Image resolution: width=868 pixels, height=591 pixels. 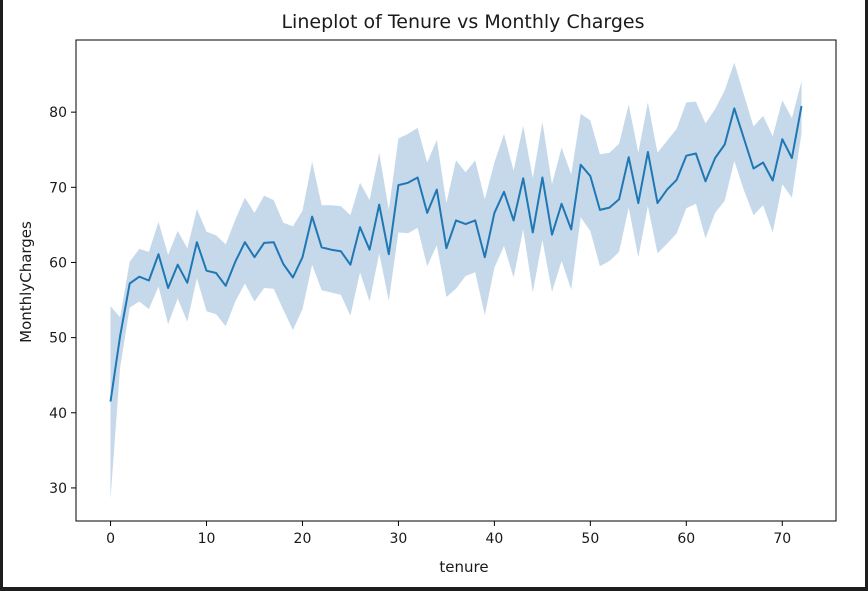 What do you see at coordinates (207, 539) in the screenshot?
I see `x-tick-label: 10` at bounding box center [207, 539].